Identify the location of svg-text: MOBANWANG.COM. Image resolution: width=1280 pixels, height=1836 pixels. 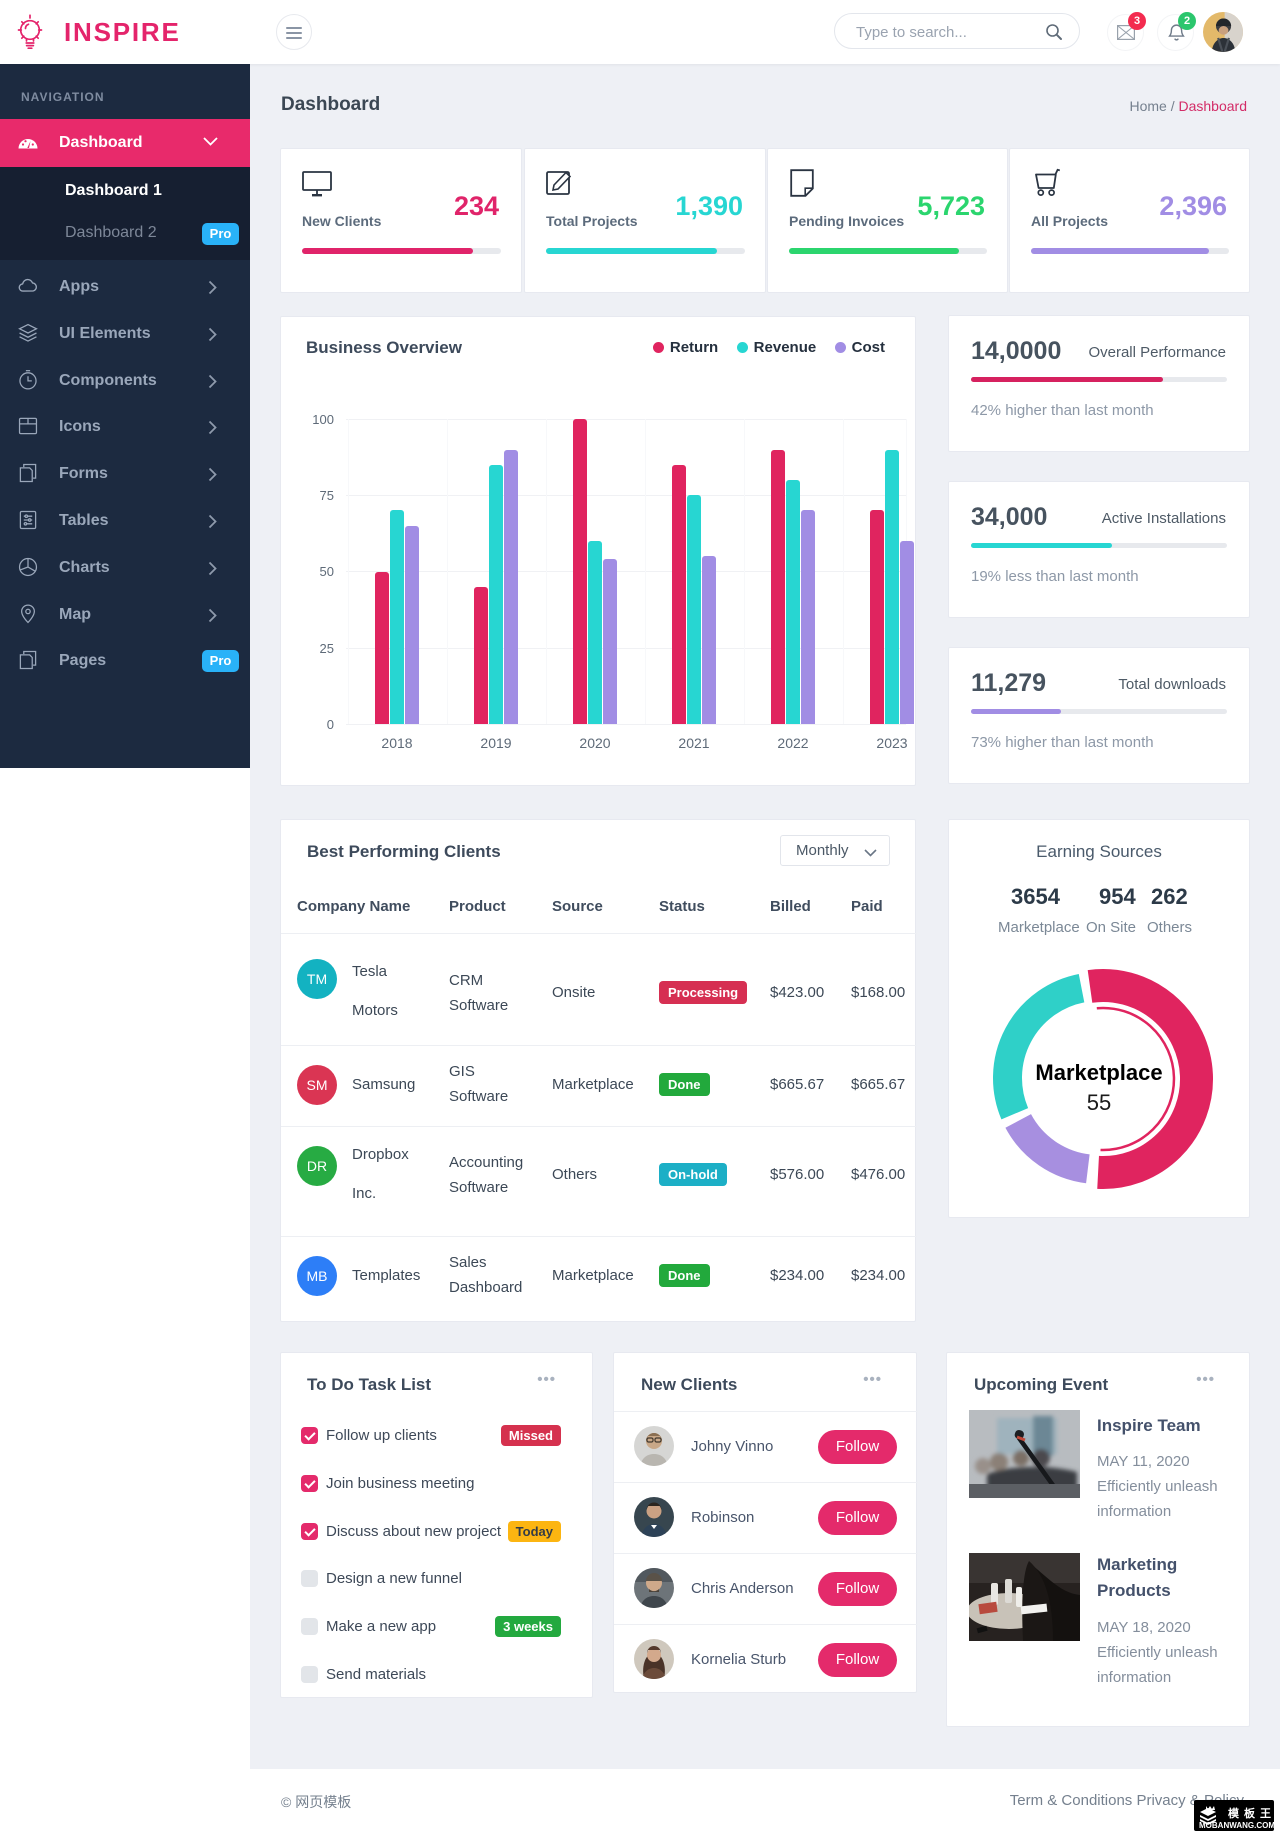
(1236, 1825).